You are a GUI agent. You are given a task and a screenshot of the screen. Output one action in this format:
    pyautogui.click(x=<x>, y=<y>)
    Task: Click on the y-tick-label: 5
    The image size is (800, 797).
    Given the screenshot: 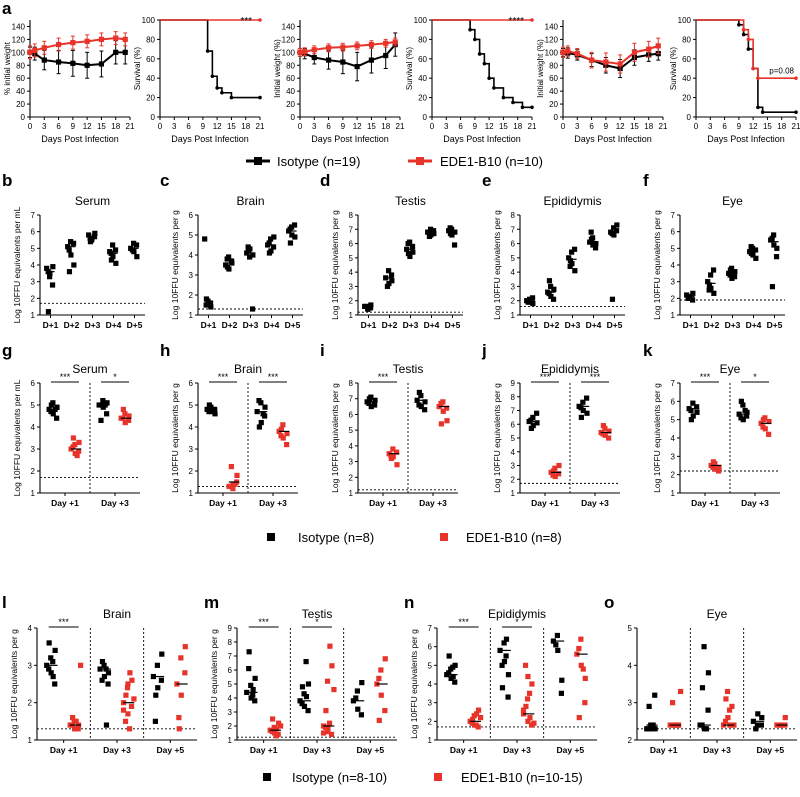 What is the action you would take?
    pyautogui.click(x=630, y=628)
    